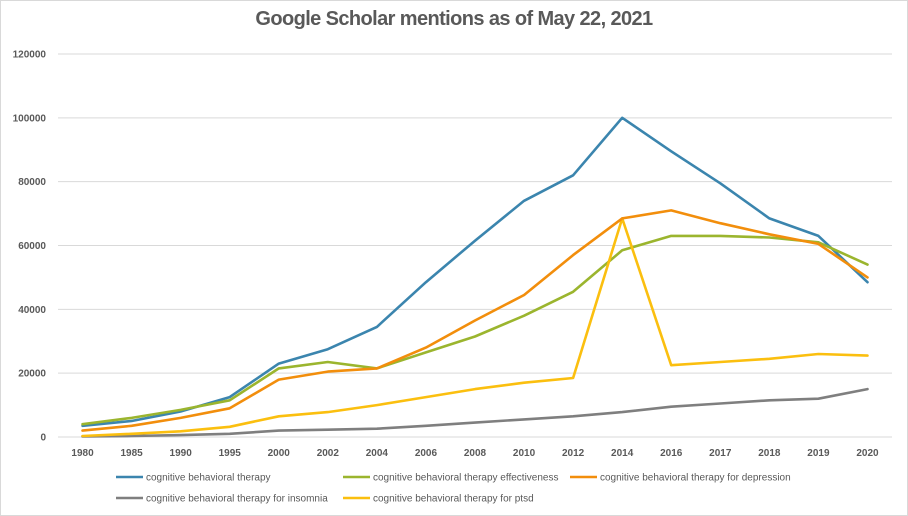 The height and width of the screenshot is (516, 908). Describe the element at coordinates (181, 453) in the screenshot. I see `x-tick-label: 1990` at that location.